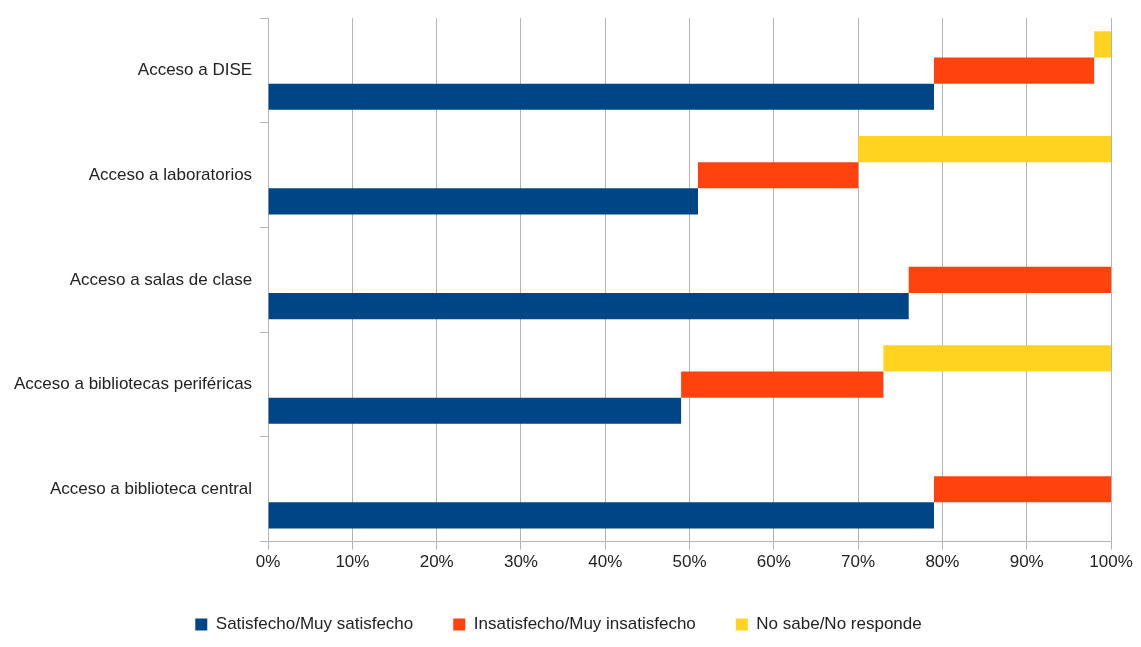 This screenshot has width=1141, height=647. Describe the element at coordinates (352, 562) in the screenshot. I see `x-tick-label: 10%` at that location.